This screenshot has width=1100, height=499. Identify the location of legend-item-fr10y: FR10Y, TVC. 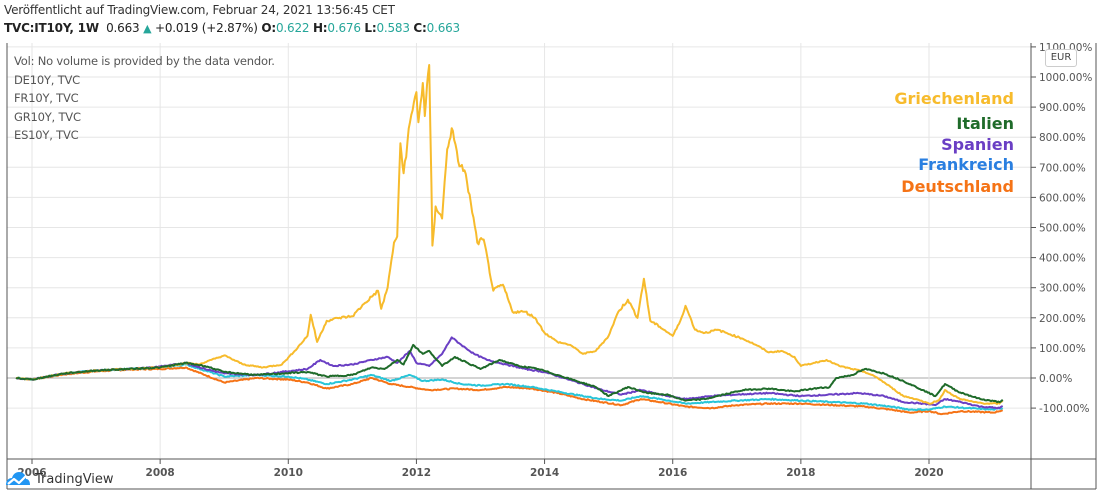
(46, 98).